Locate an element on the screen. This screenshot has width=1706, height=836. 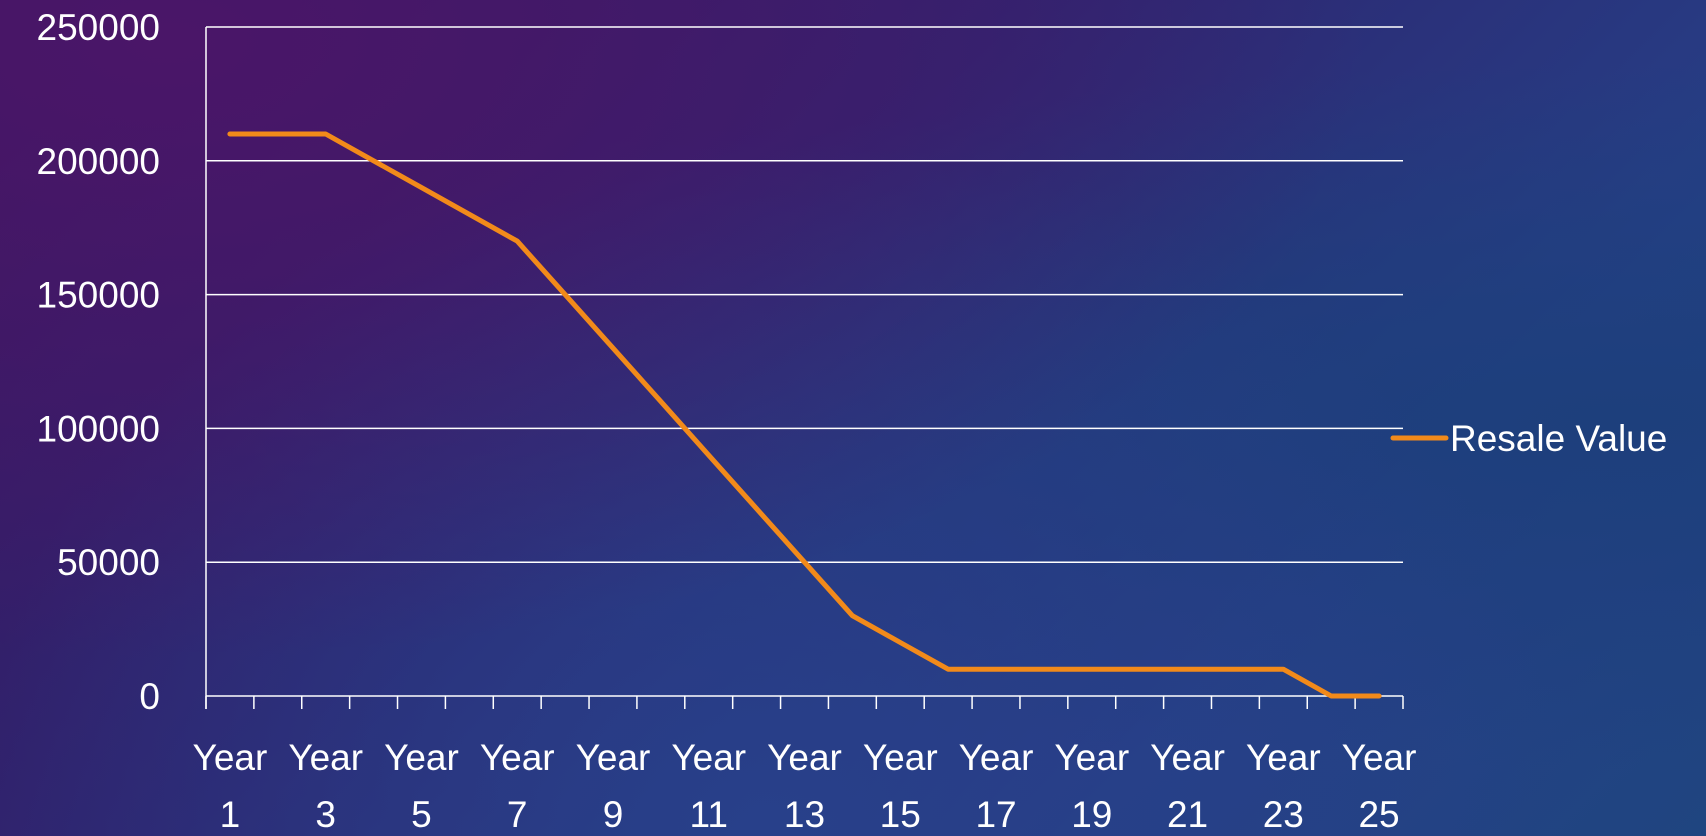
x-tick-label-year-25: Year 25 is located at coordinates (1379, 786).